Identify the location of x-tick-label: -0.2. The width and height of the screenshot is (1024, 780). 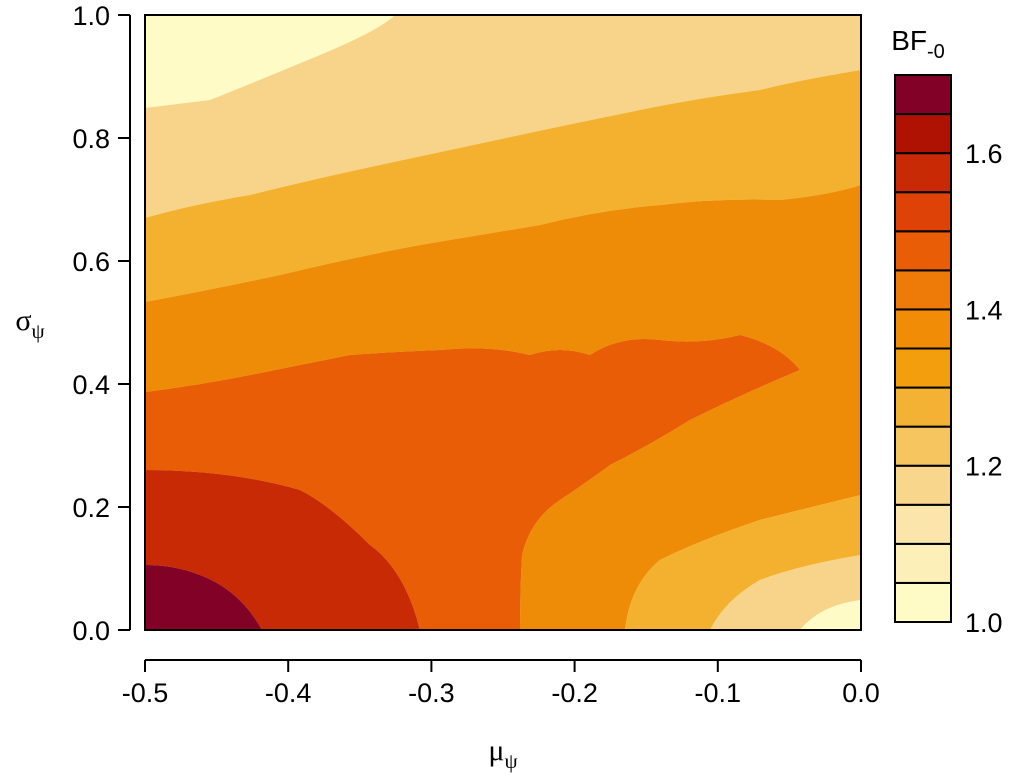
(574, 693).